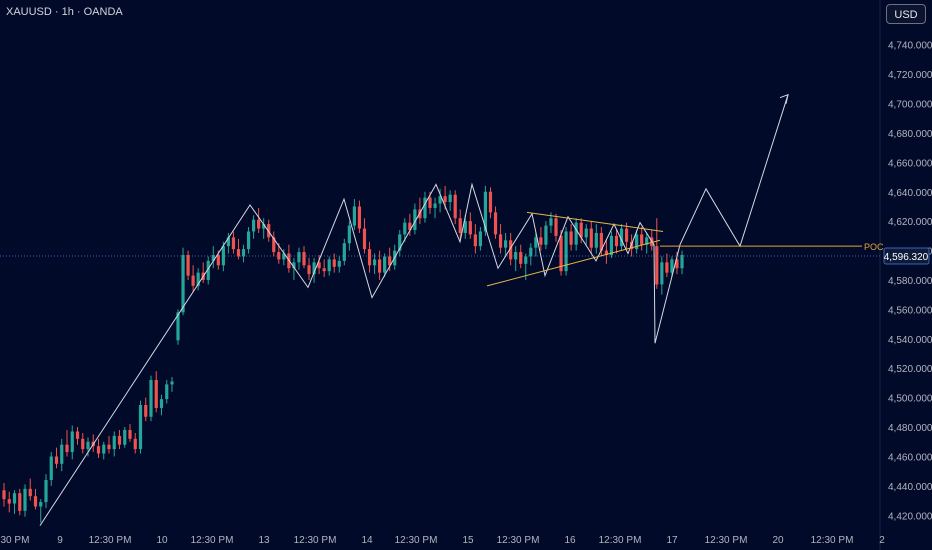 The width and height of the screenshot is (932, 550). What do you see at coordinates (162, 540) in the screenshot?
I see `x-tick-label: 10` at bounding box center [162, 540].